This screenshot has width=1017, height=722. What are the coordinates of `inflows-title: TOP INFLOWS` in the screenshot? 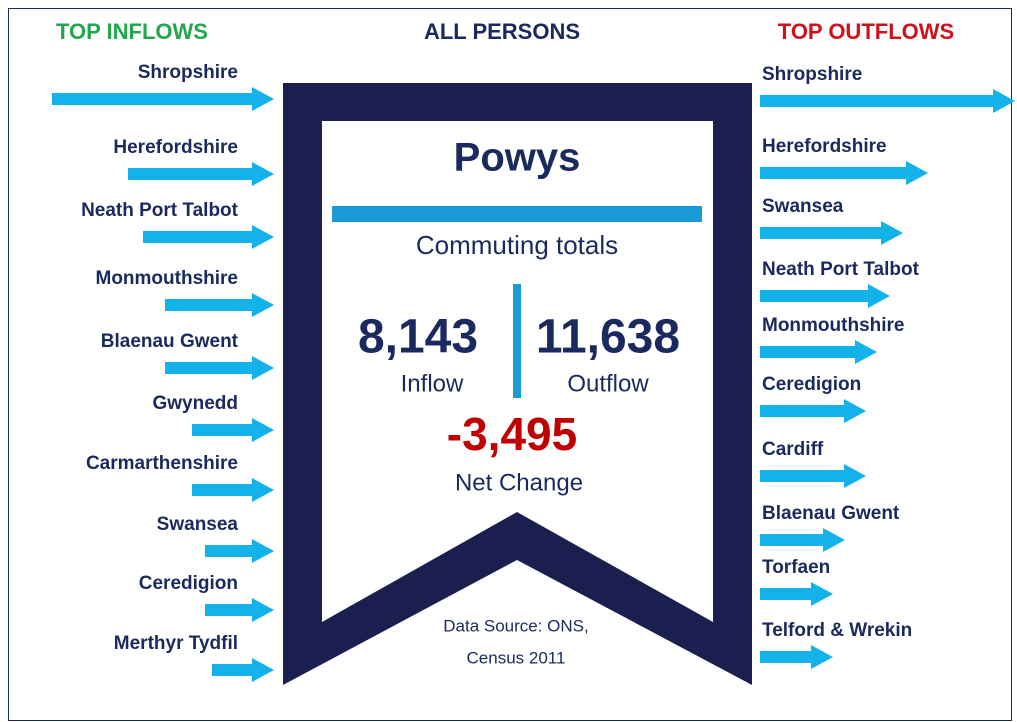 It's located at (132, 31).